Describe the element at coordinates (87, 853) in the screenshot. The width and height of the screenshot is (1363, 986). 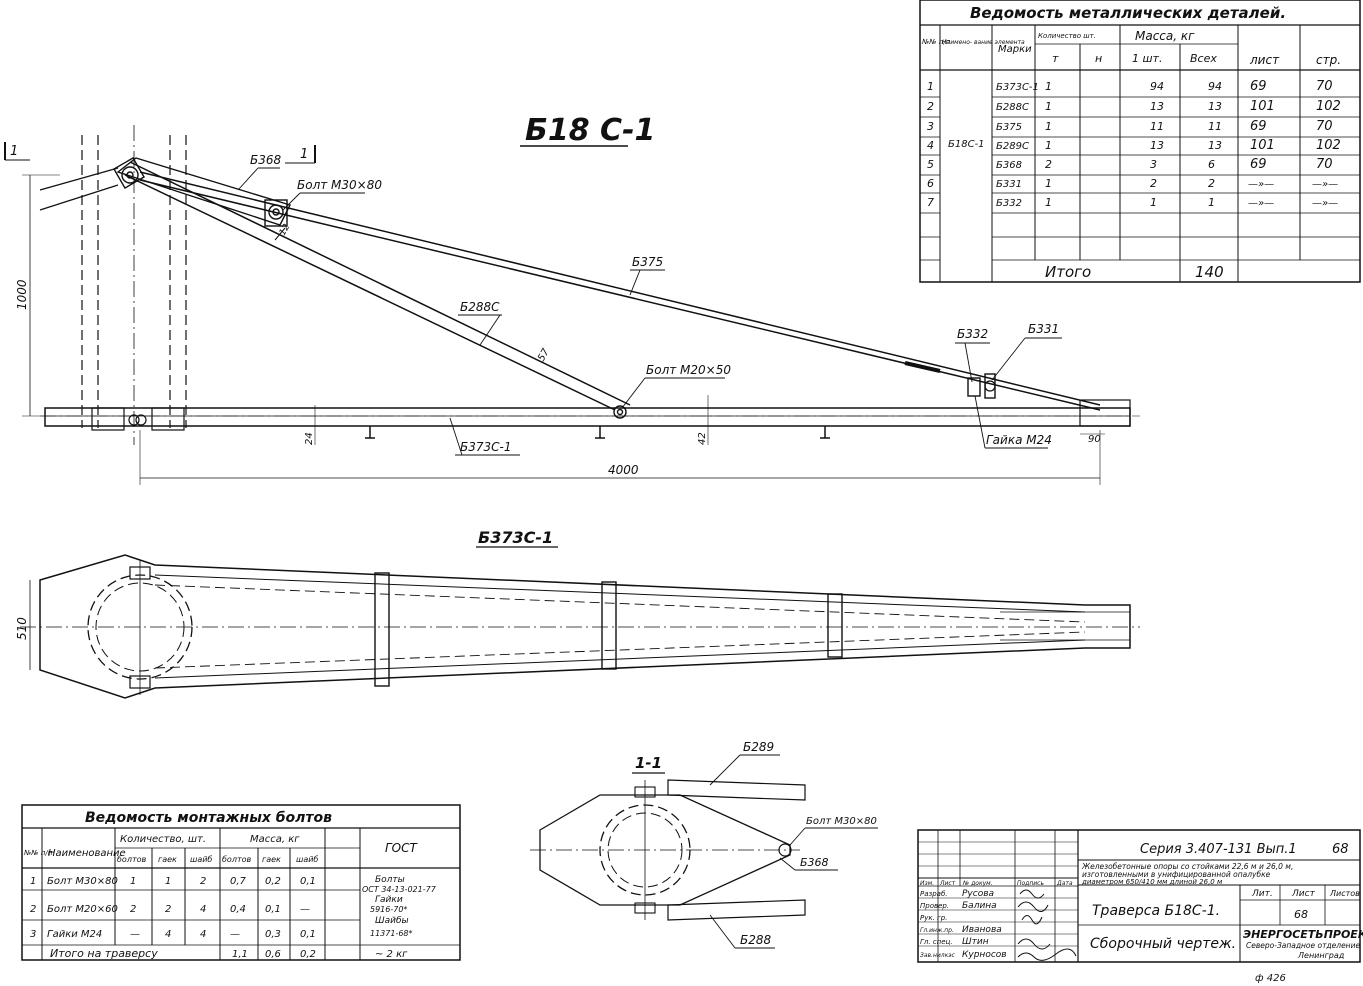
I see `bt-h-name: Наименование` at that location.